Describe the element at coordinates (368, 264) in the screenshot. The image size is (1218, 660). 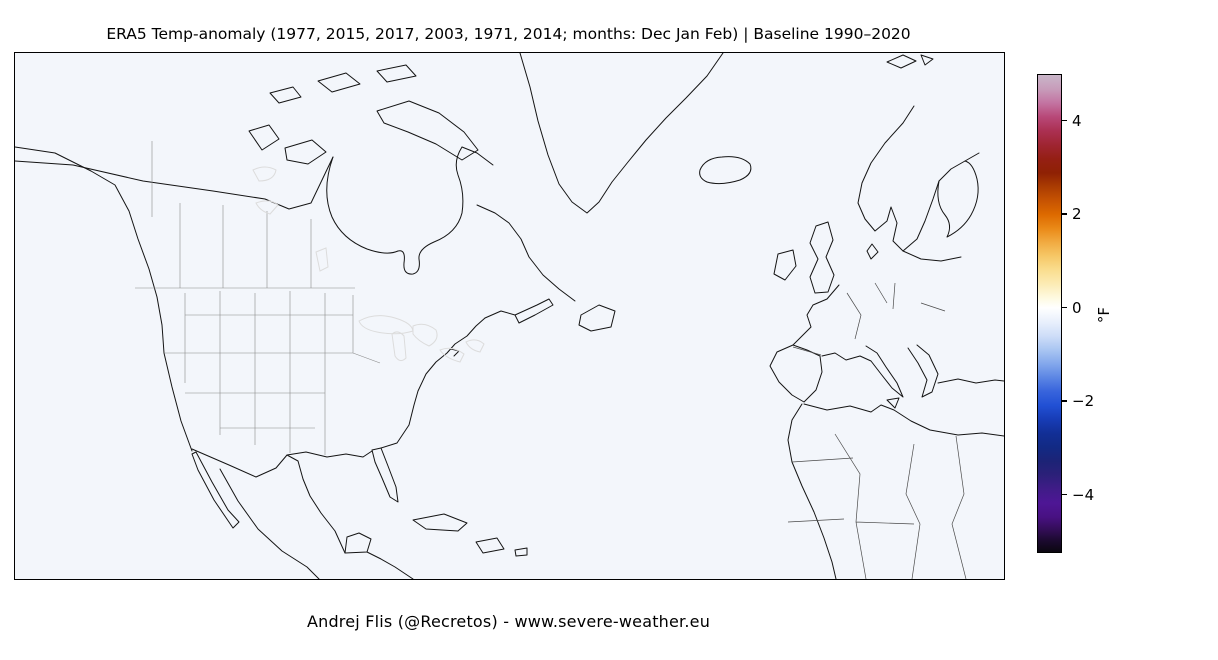
I see `lake-paths` at that location.